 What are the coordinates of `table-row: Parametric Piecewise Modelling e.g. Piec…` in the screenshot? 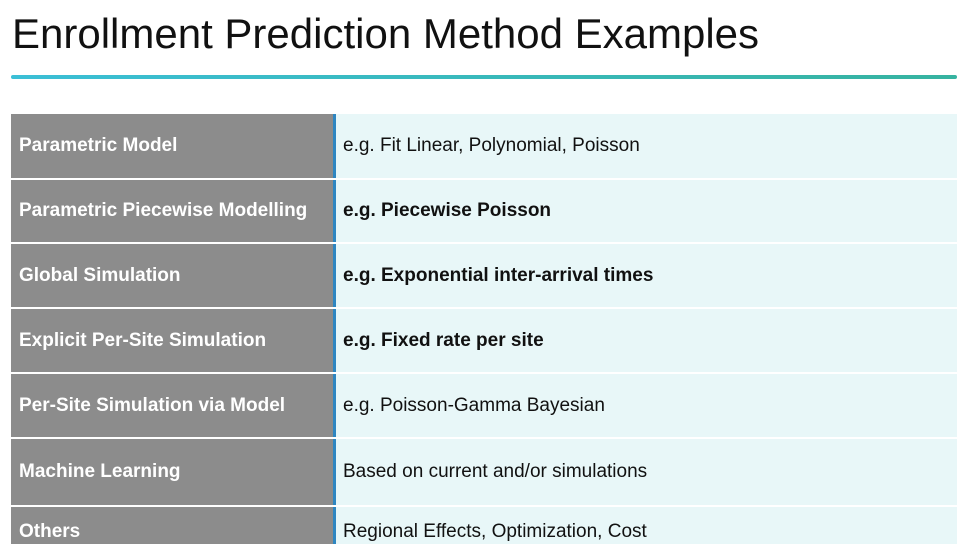 It's located at (484, 212).